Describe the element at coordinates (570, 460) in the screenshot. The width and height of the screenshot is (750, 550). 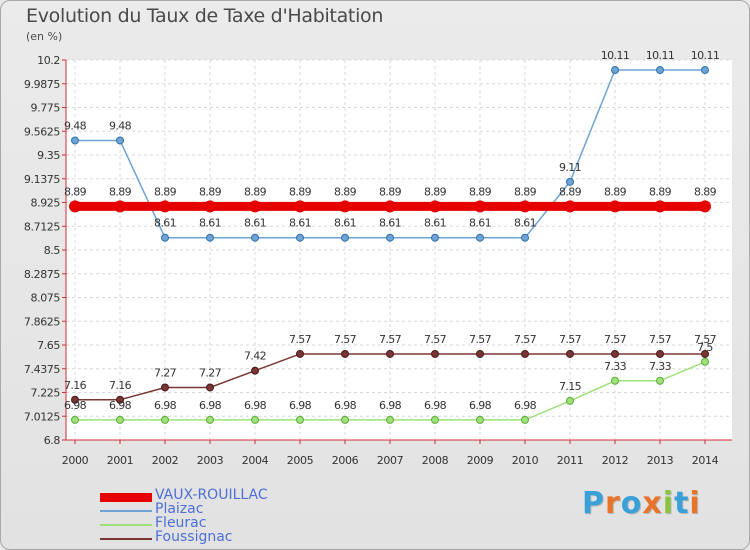
I see `x-tick-label: 2011` at that location.